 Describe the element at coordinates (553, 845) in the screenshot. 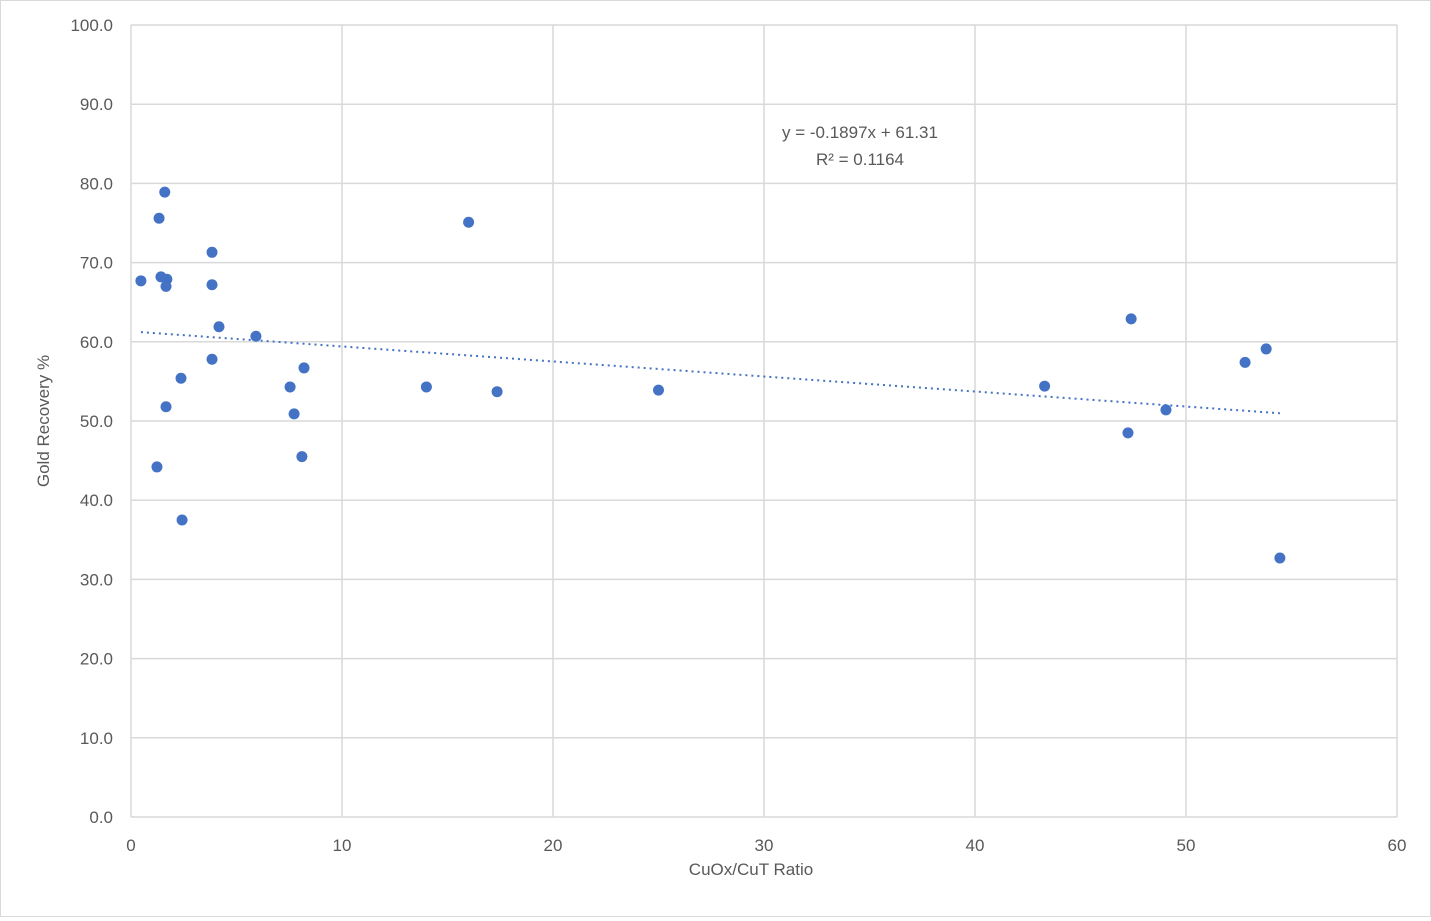

I see `x-tick-label: 20` at that location.